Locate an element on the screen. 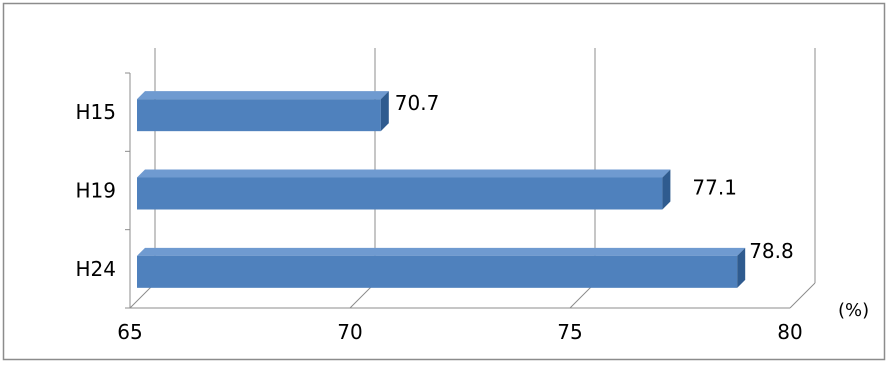 The height and width of the screenshot is (368, 888). data-label: 78.8 is located at coordinates (771, 251).